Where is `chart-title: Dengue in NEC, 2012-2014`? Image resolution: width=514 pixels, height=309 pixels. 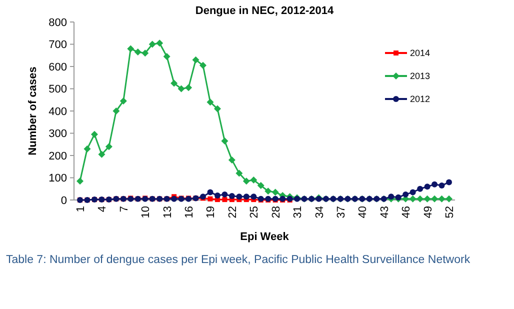
chart-title: Dengue in NEC, 2012-2014 is located at coordinates (264, 11).